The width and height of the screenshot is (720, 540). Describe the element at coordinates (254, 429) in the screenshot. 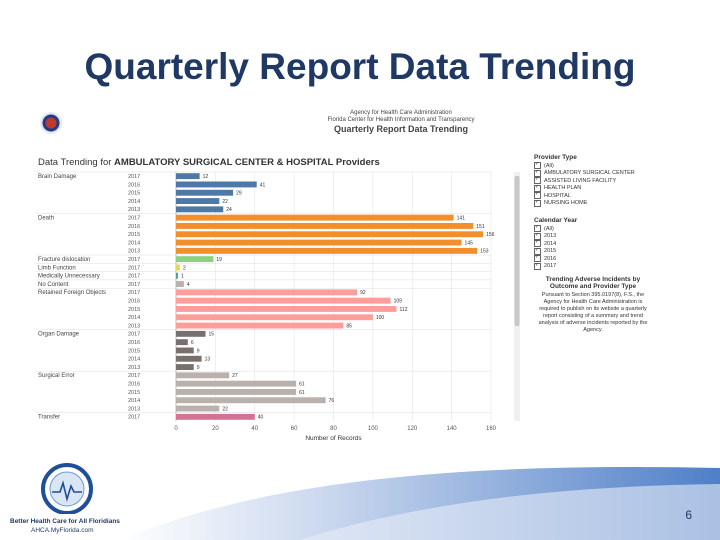

I see `x-tick-label: 40` at that location.